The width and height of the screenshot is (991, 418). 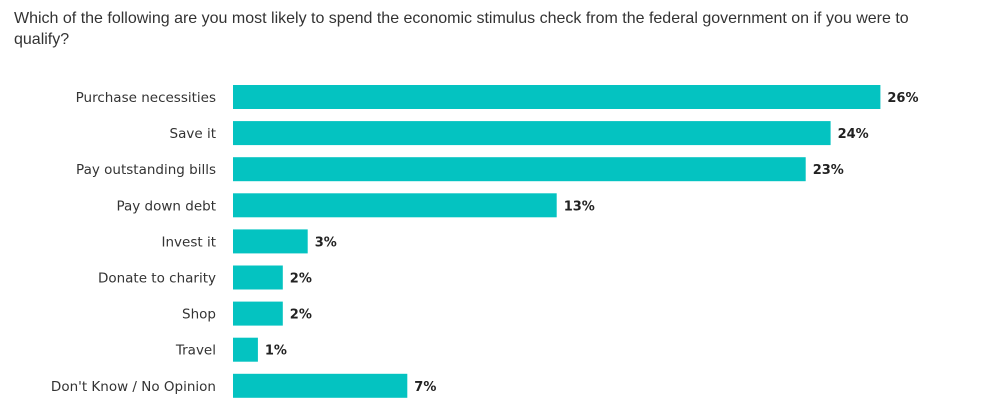 I want to click on value-label-invest-it: 3%, so click(x=326, y=242).